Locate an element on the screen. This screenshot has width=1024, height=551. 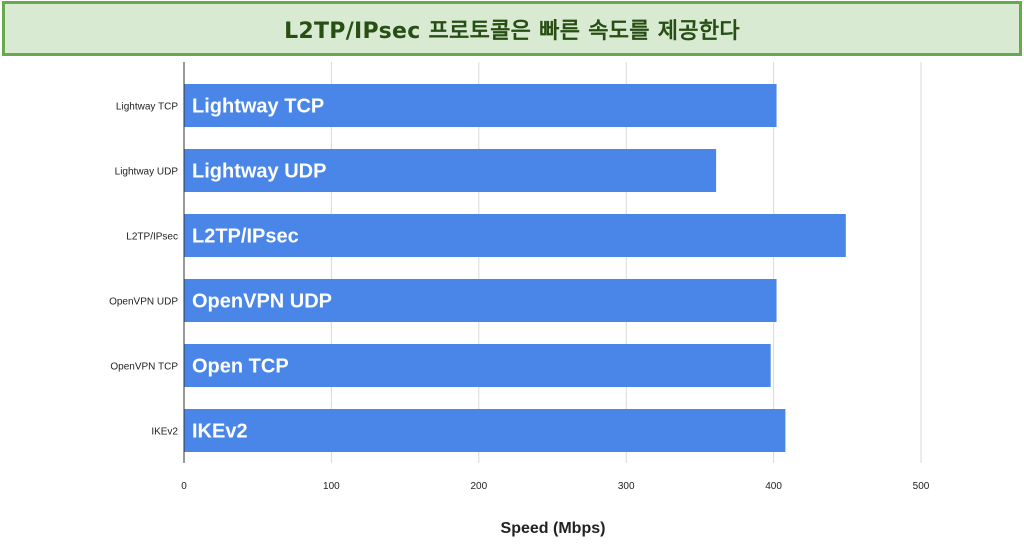
x-axis-title: Speed (Mbps) is located at coordinates (553, 528).